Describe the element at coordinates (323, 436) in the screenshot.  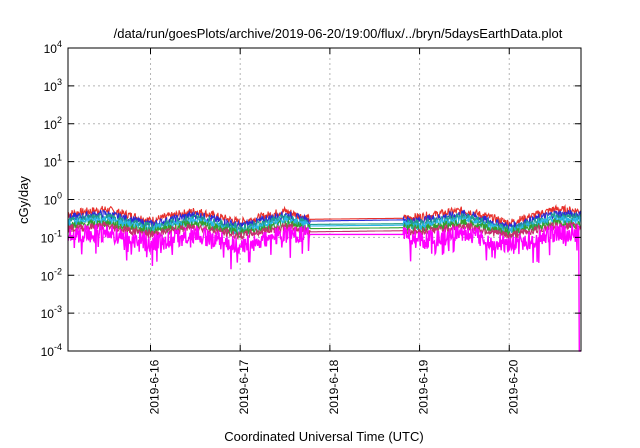
I see `x-axis-label: Coordinated Universal Time (UTC)` at that location.